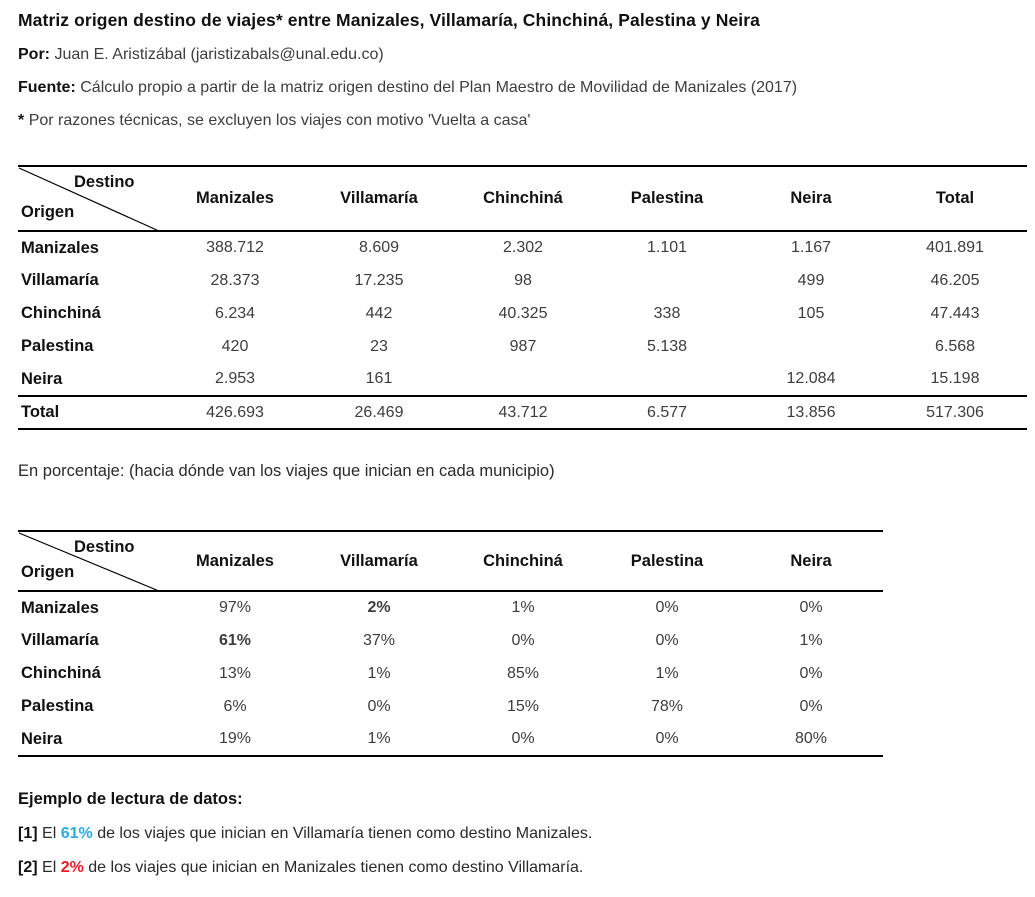 This screenshot has width=1035, height=897. Describe the element at coordinates (235, 412) in the screenshot. I see `matrix-cell-total: 426.693` at that location.